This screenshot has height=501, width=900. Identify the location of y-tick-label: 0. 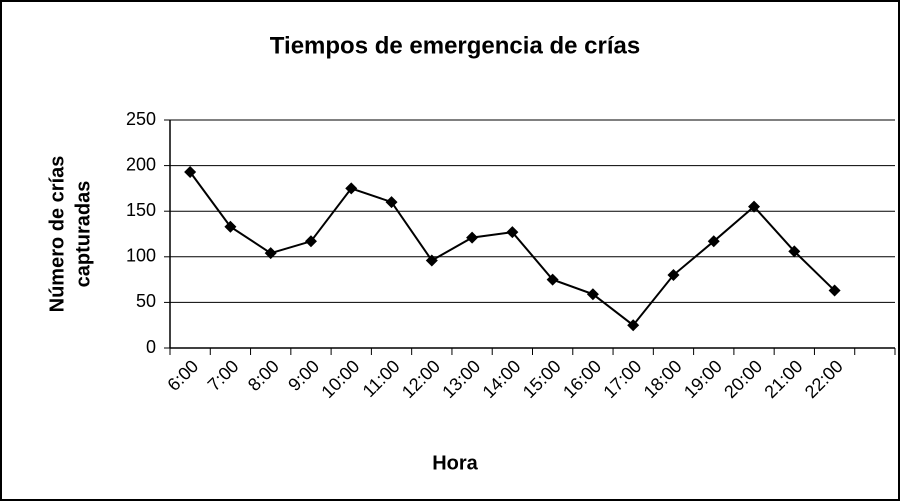
(151, 347).